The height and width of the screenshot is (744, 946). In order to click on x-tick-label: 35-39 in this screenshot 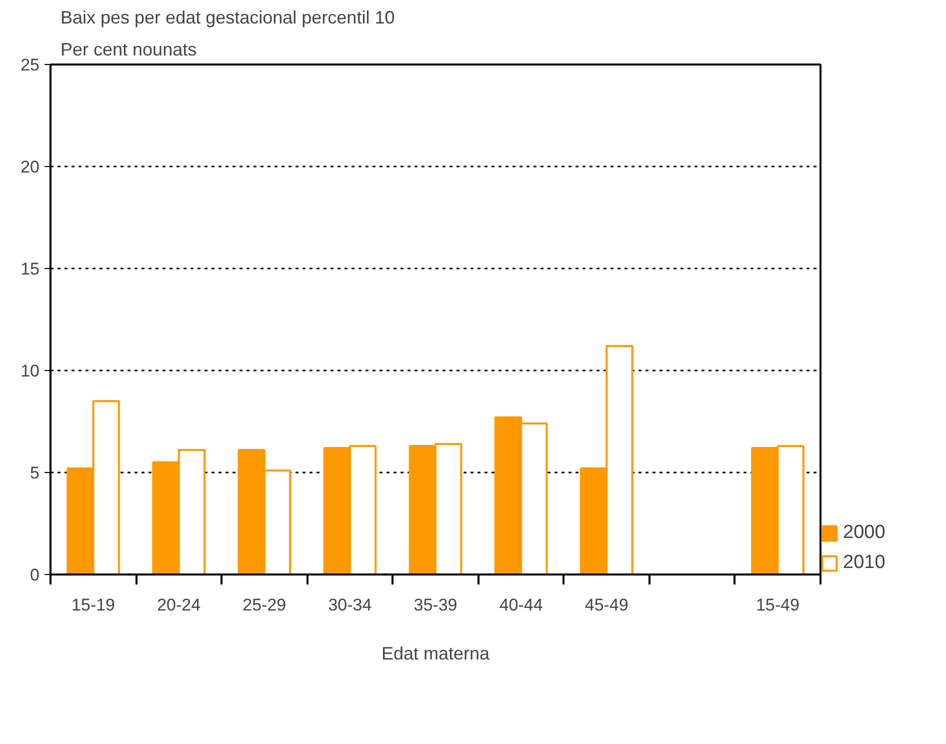, I will do `click(436, 605)`.